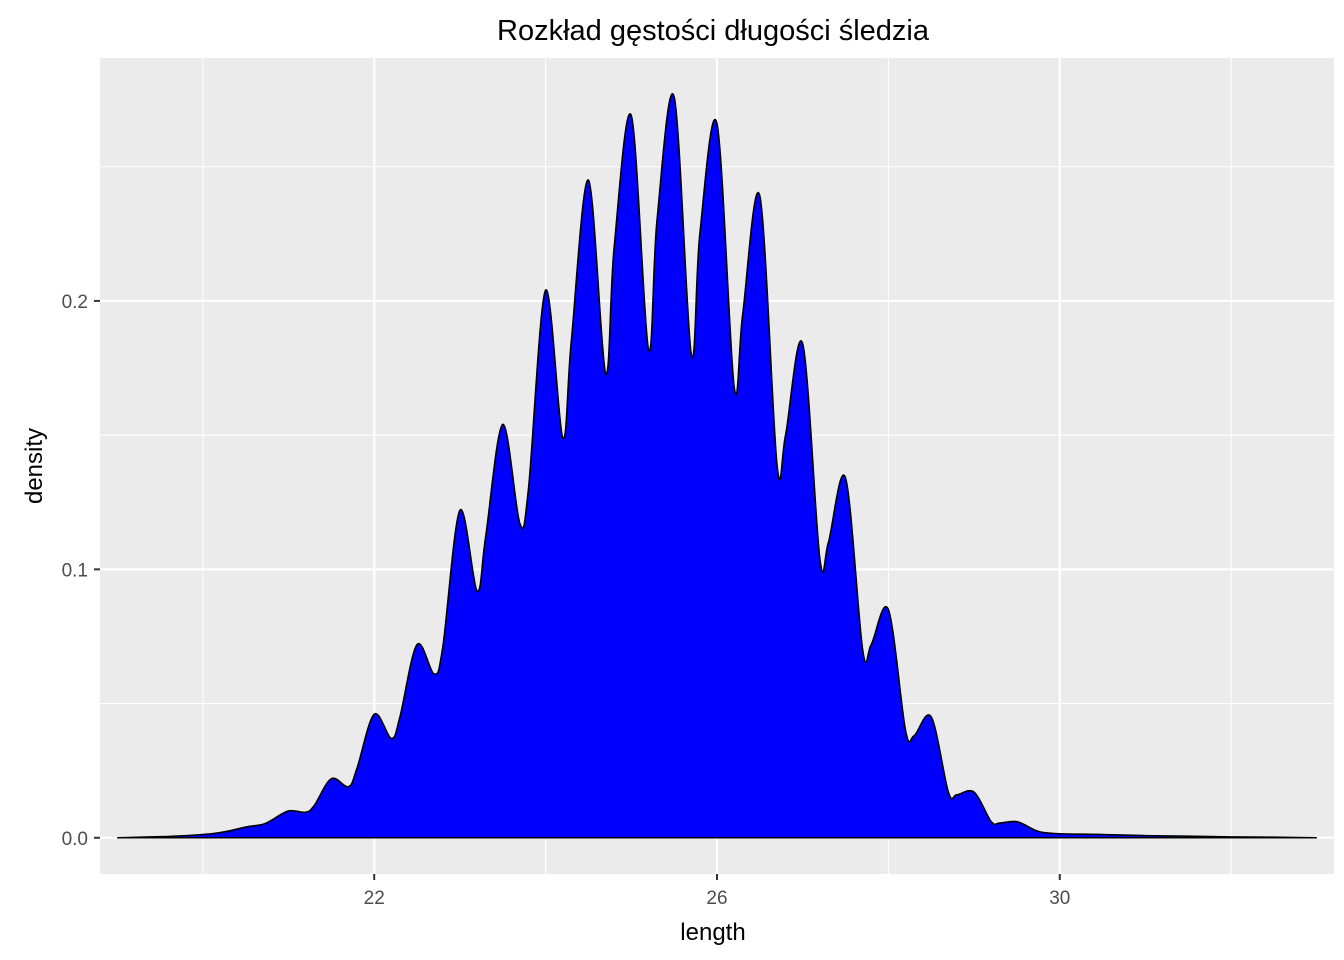 This screenshot has width=1344, height=960. Describe the element at coordinates (75, 839) in the screenshot. I see `y-tick-label: 0.0` at that location.